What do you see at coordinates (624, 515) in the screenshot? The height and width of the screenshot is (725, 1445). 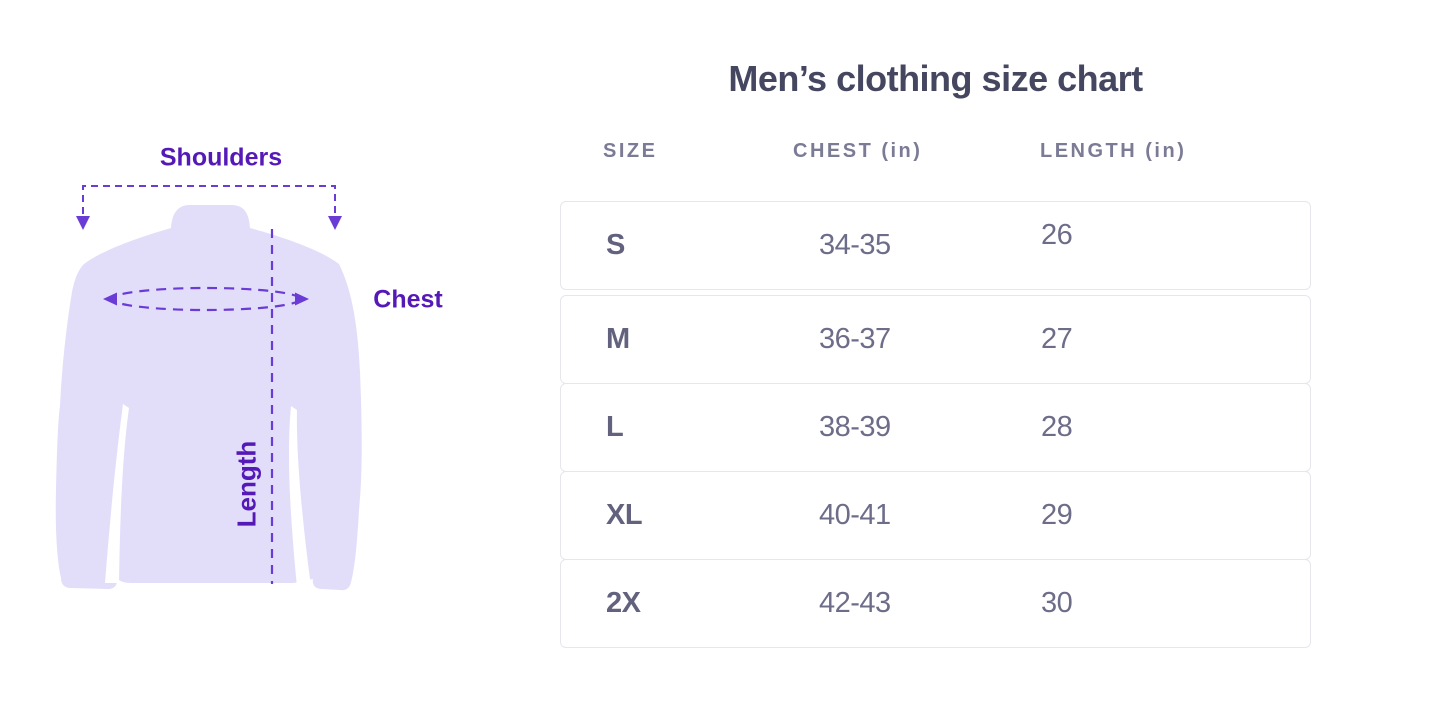 I see `size-cell: XL` at bounding box center [624, 515].